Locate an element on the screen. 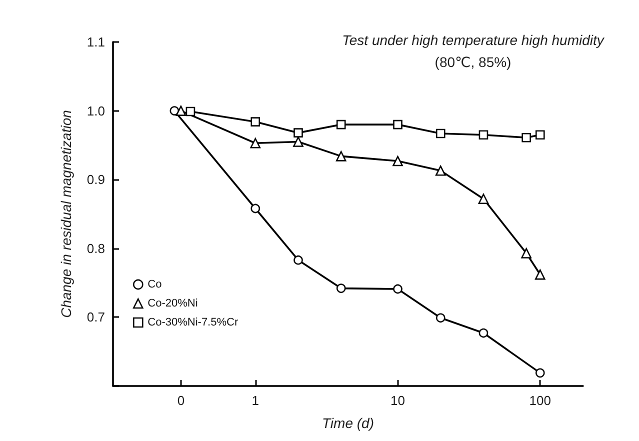 The height and width of the screenshot is (441, 639). x-axis-title: Time (d) is located at coordinates (348, 423).